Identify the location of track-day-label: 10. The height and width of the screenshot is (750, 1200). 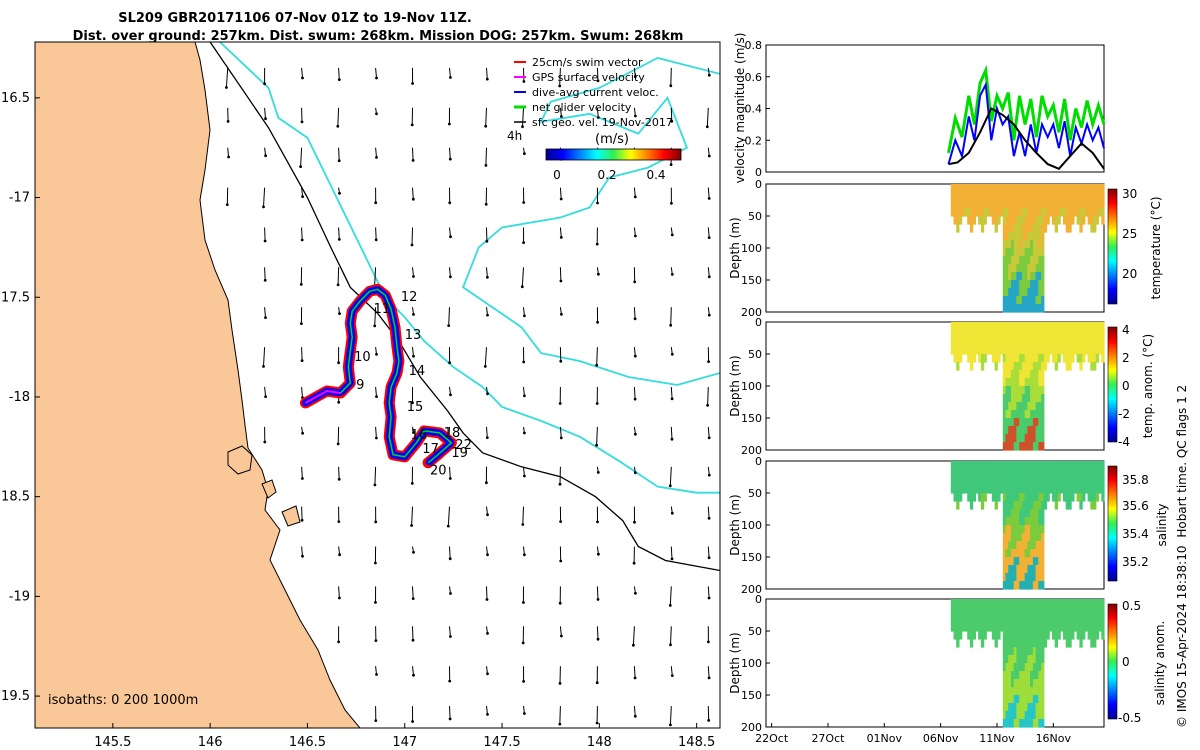
(362, 357).